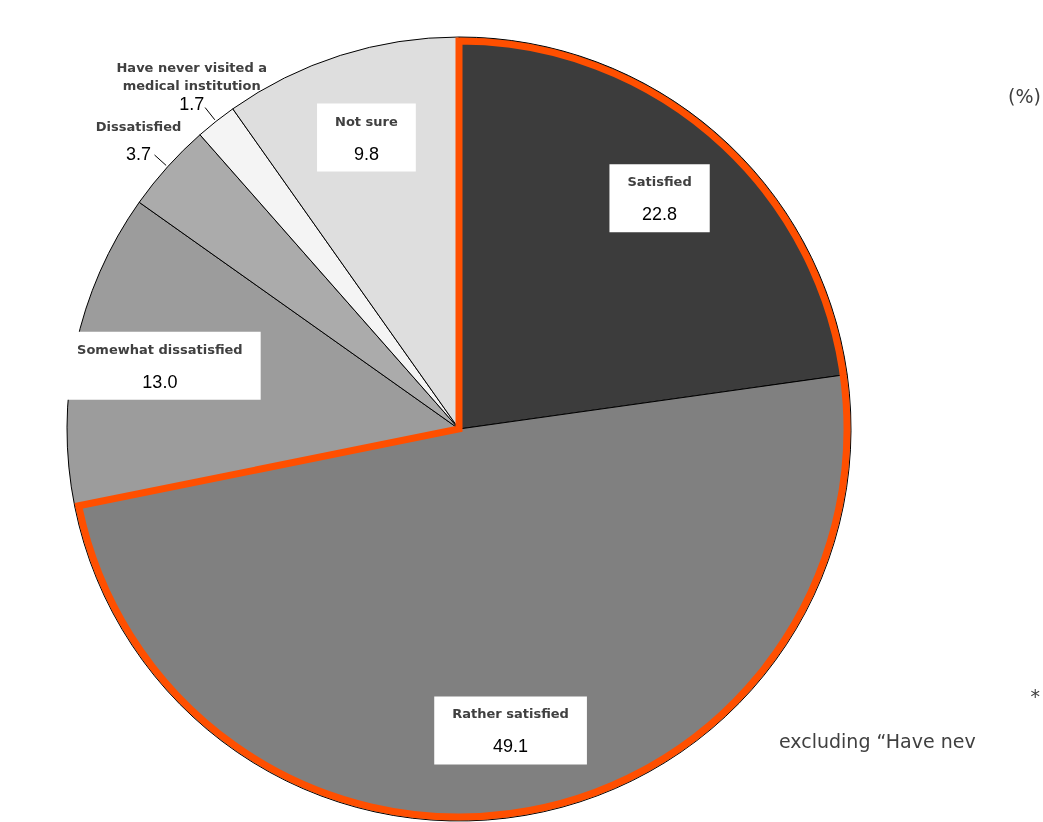  I want to click on data-label: 1.7, so click(192, 103).